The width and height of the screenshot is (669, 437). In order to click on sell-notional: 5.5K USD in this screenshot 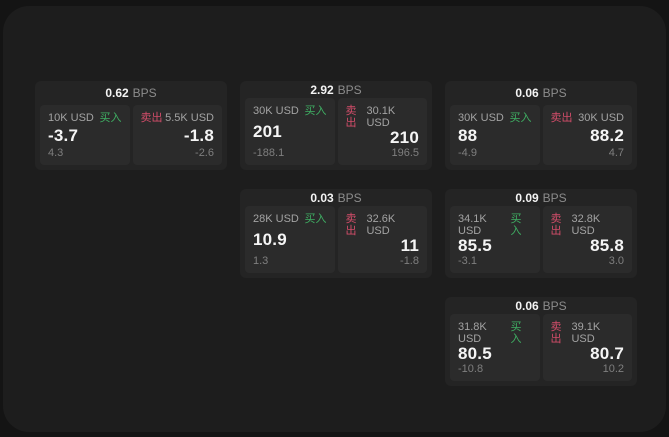, I will do `click(189, 118)`.